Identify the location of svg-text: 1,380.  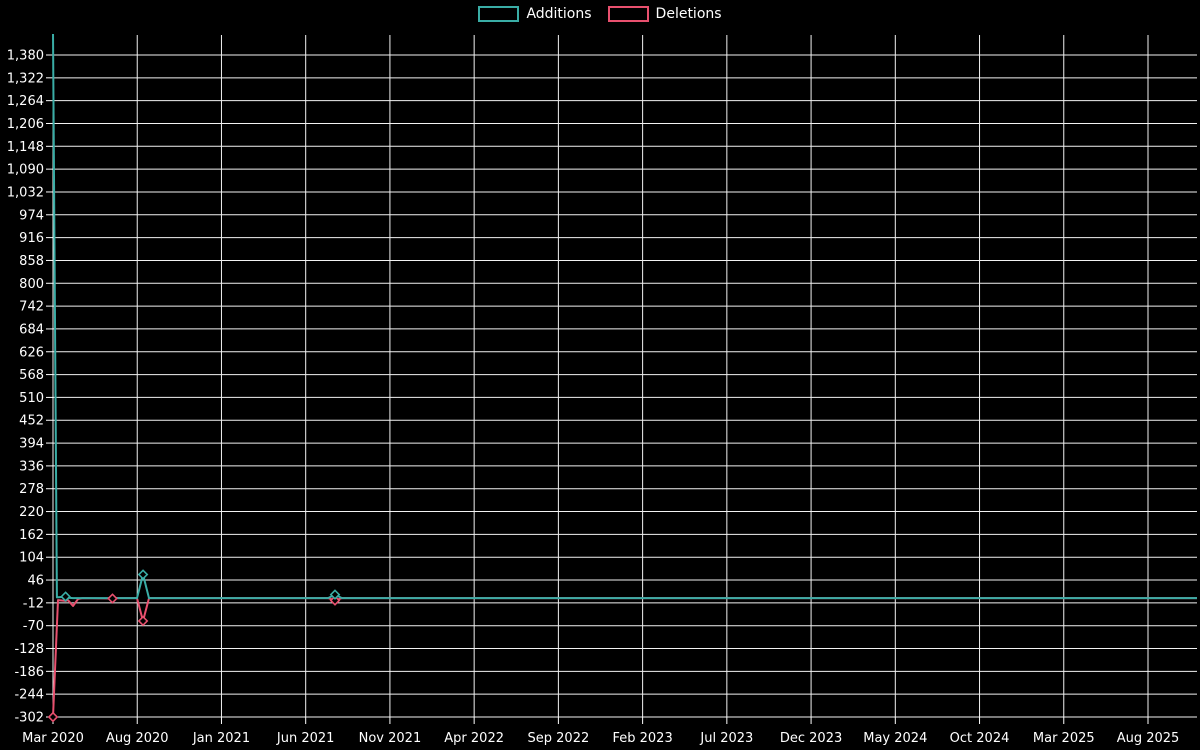
(25, 56).